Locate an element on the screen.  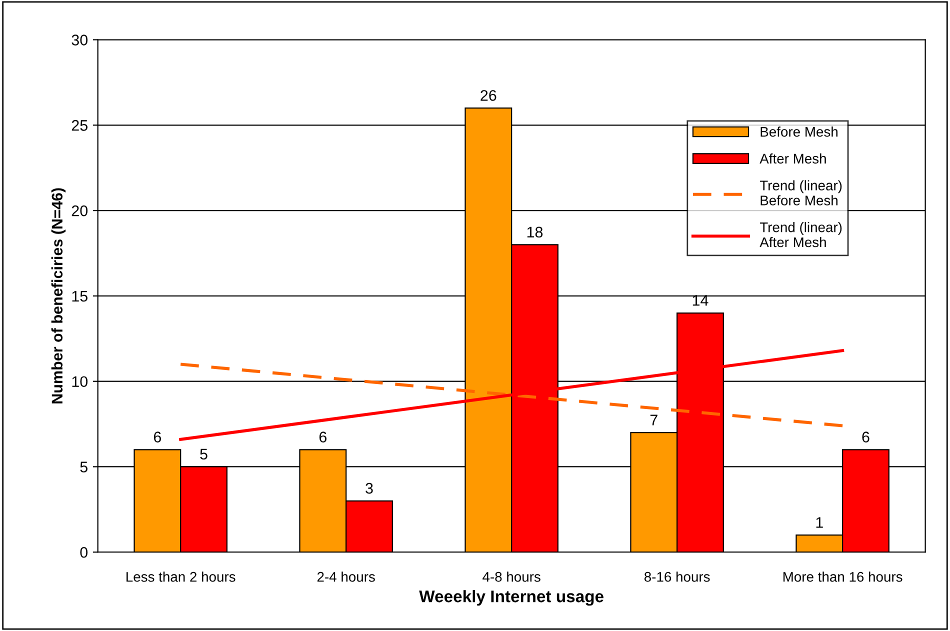
data-label: 5 is located at coordinates (204, 454).